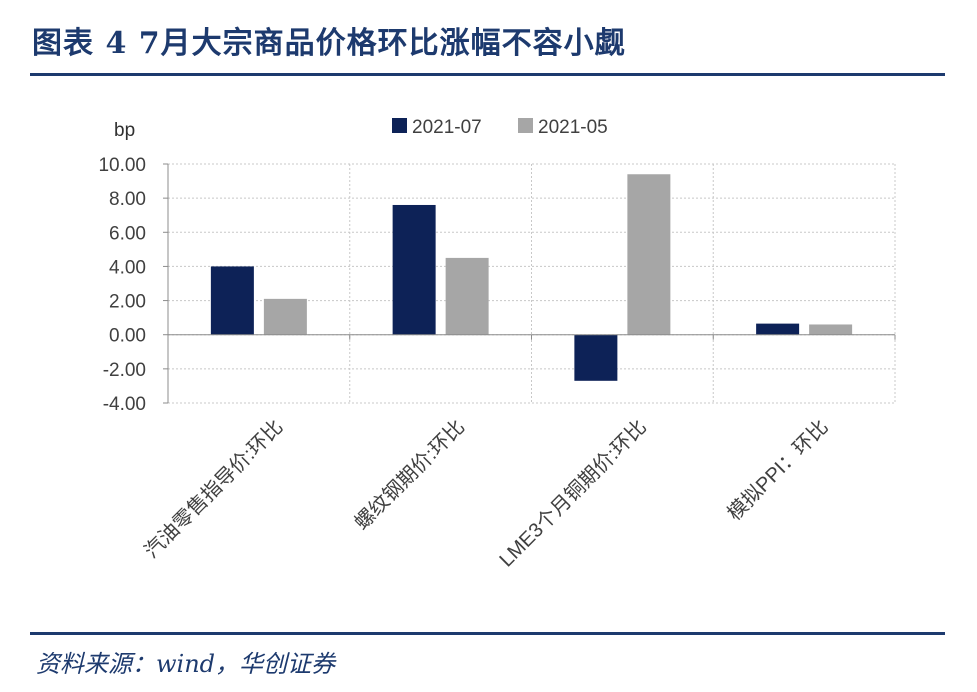 The width and height of the screenshot is (977, 692). What do you see at coordinates (500, 127) in the screenshot?
I see `legend: 2021-07 2021-05` at bounding box center [500, 127].